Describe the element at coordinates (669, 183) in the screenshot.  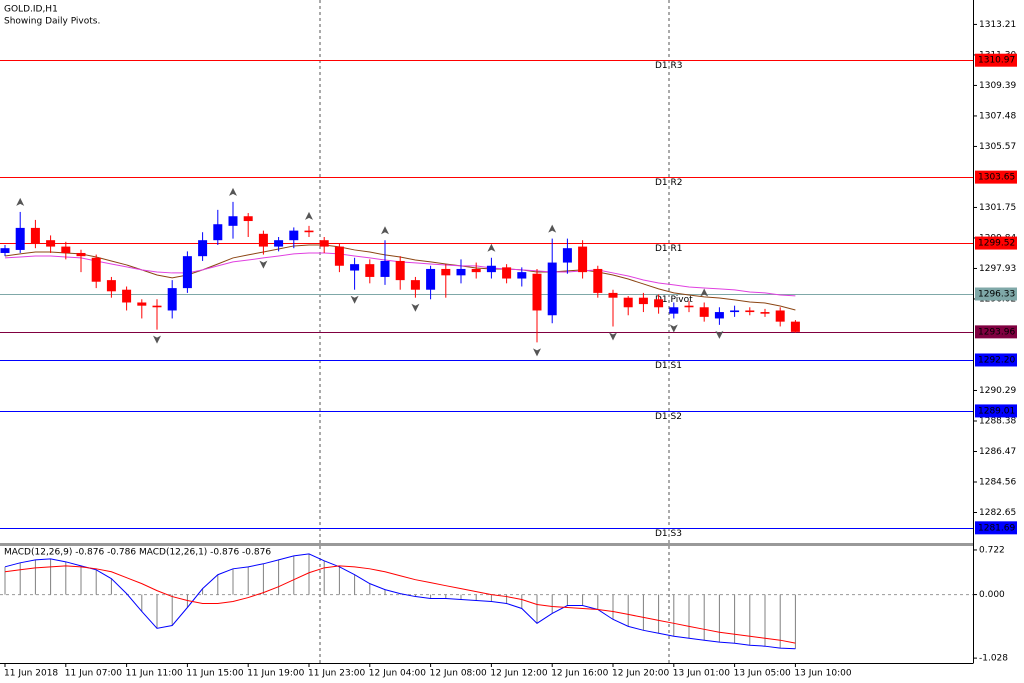
I see `pivot-level-name: D1 R2` at that location.